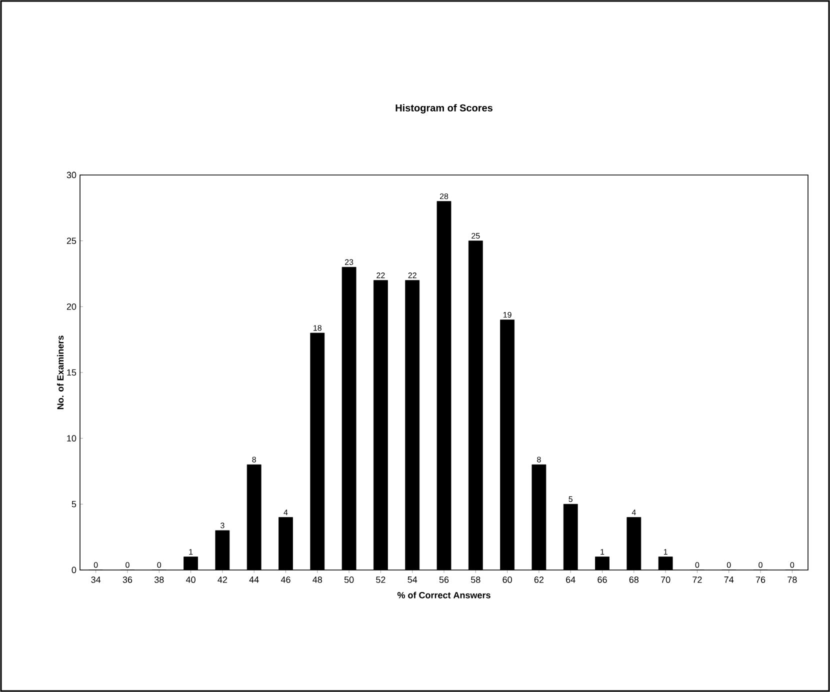 Image resolution: width=830 pixels, height=692 pixels. What do you see at coordinates (507, 579) in the screenshot?
I see `x-tick-label: 60` at bounding box center [507, 579].